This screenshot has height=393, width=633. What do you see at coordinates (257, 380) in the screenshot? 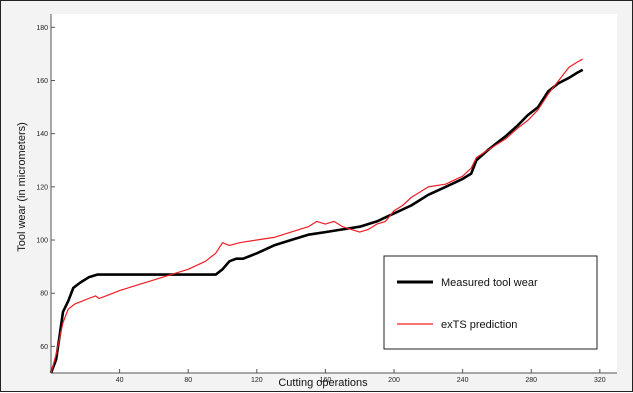
I see `x-tick-label: 120` at bounding box center [257, 380].